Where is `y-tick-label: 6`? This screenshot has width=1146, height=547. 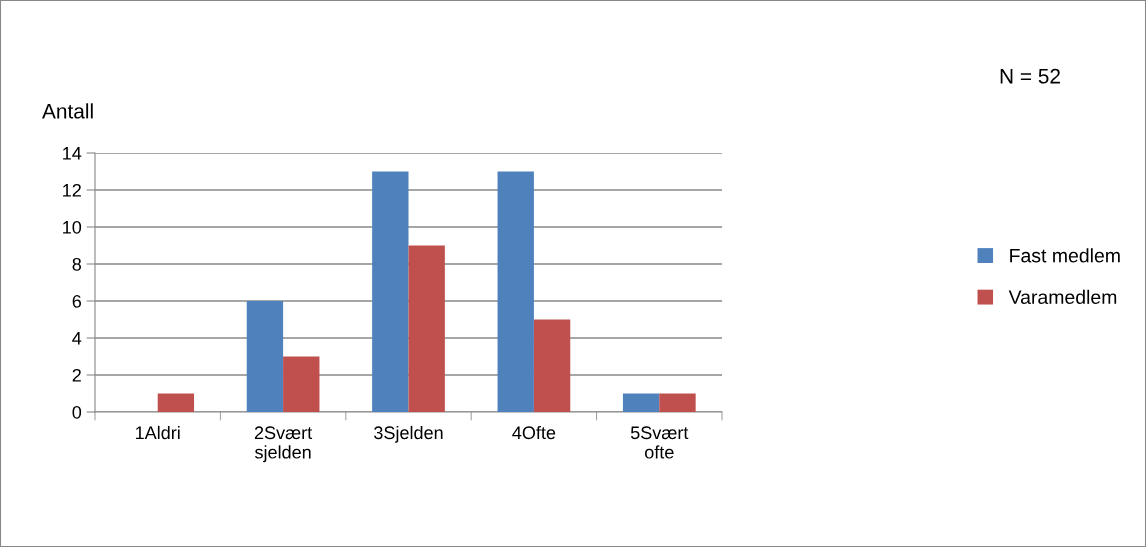 y-tick-label: 6 is located at coordinates (77, 301).